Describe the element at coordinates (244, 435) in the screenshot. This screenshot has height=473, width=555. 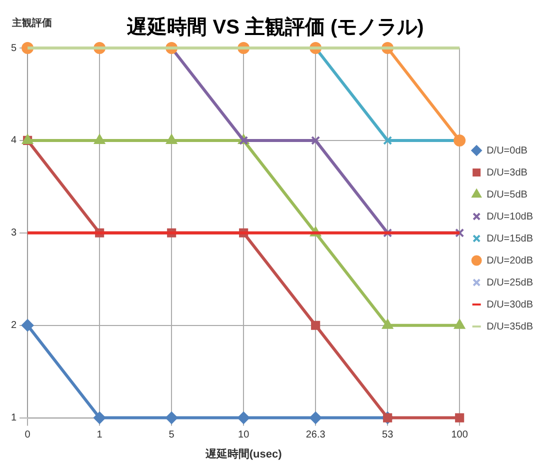
I see `x-tick-label: 10` at that location.